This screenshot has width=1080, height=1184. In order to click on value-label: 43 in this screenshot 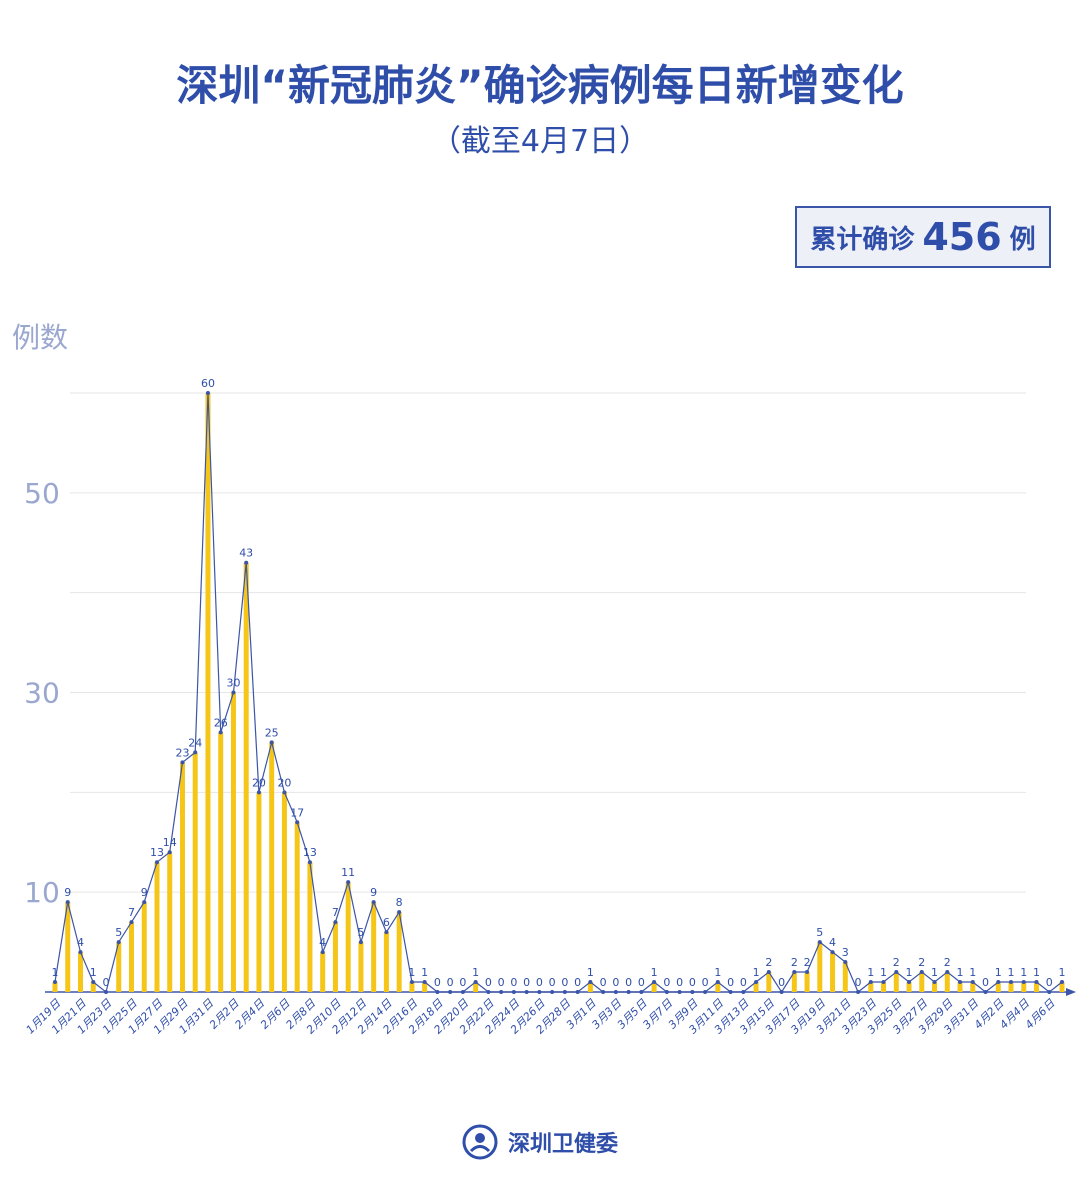, I will do `click(246, 553)`.